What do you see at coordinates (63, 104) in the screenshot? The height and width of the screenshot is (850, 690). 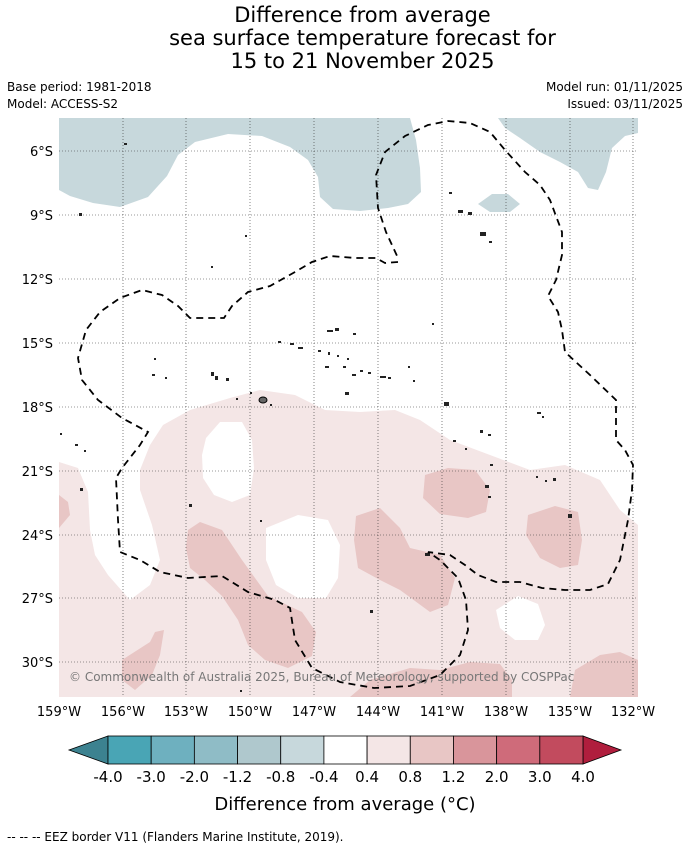 I see `model-name: Model: ACCESS-S2` at bounding box center [63, 104].